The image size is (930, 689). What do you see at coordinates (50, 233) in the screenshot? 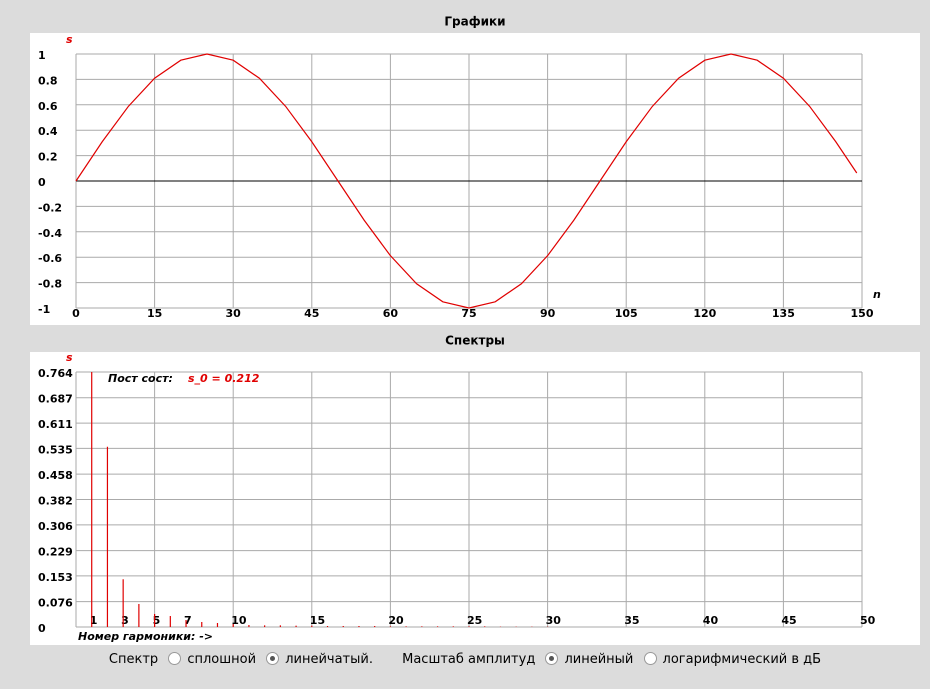
I see `y-tick-label: -0.4` at bounding box center [50, 233].